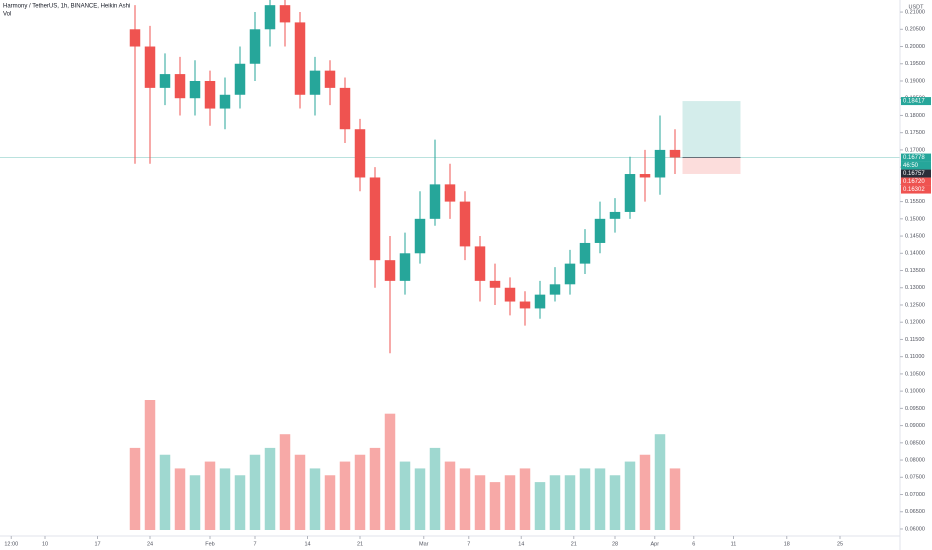  I want to click on stop-zone, so click(711, 165).